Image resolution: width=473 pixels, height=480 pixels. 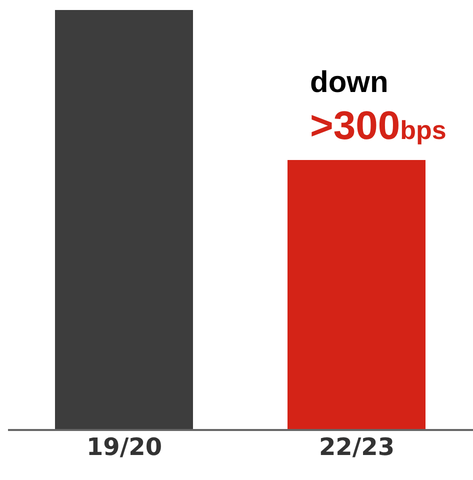 What do you see at coordinates (349, 82) in the screenshot?
I see `annotation: down` at bounding box center [349, 82].